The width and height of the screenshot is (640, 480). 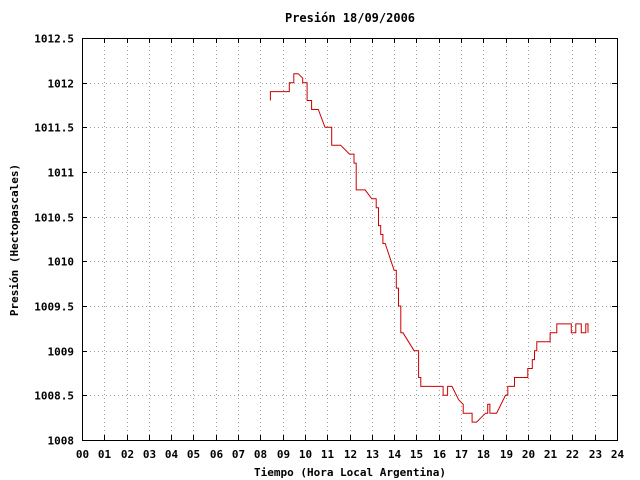 What do you see at coordinates (328, 454) in the screenshot?
I see `x-tick-label: 11` at bounding box center [328, 454].